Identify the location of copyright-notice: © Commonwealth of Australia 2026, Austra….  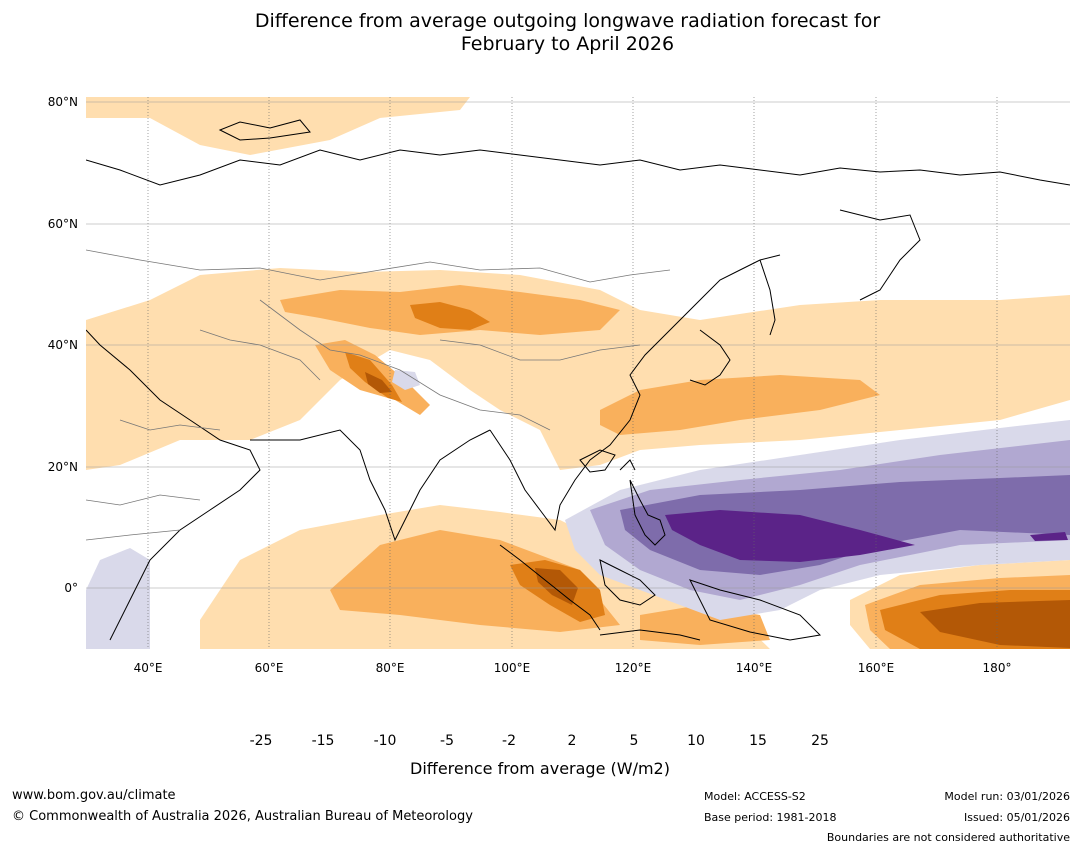
(242, 816).